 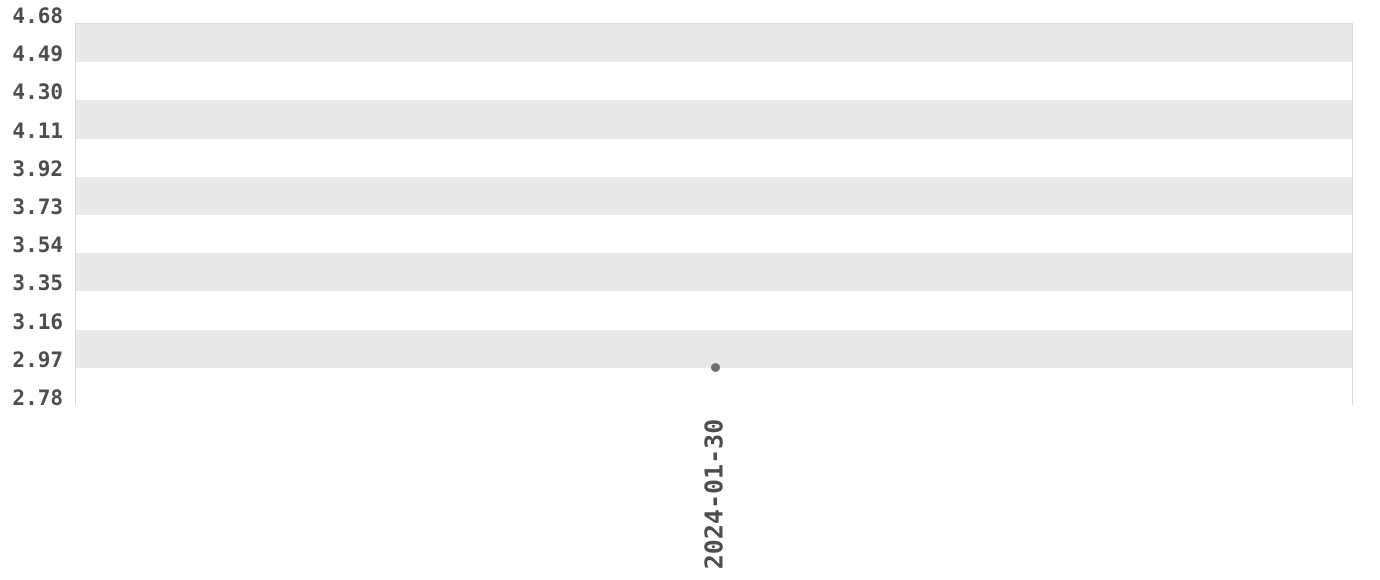 What do you see at coordinates (37, 92) in the screenshot?
I see `y-tick-label: 4.30` at bounding box center [37, 92].